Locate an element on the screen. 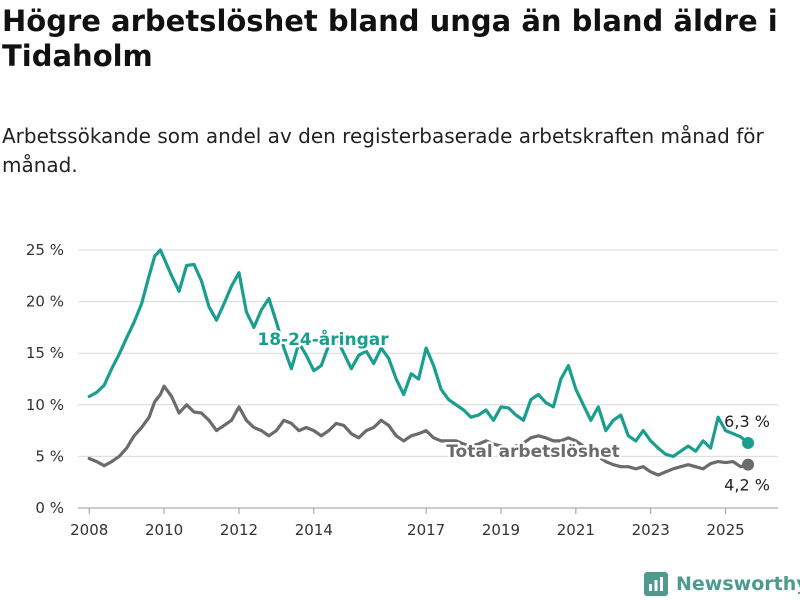 The height and width of the screenshot is (600, 800). x-tick-label: 2025 is located at coordinates (725, 530).